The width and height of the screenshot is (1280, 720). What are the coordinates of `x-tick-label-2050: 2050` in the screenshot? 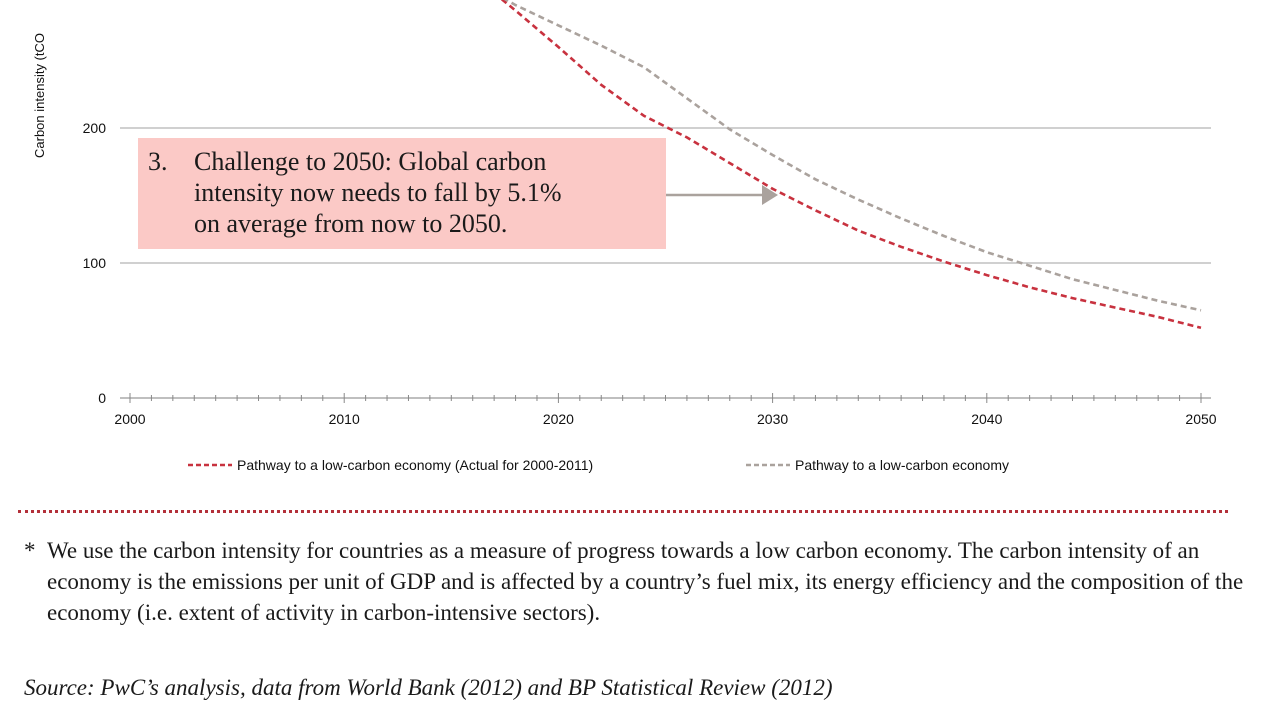 It's located at (1200, 419).